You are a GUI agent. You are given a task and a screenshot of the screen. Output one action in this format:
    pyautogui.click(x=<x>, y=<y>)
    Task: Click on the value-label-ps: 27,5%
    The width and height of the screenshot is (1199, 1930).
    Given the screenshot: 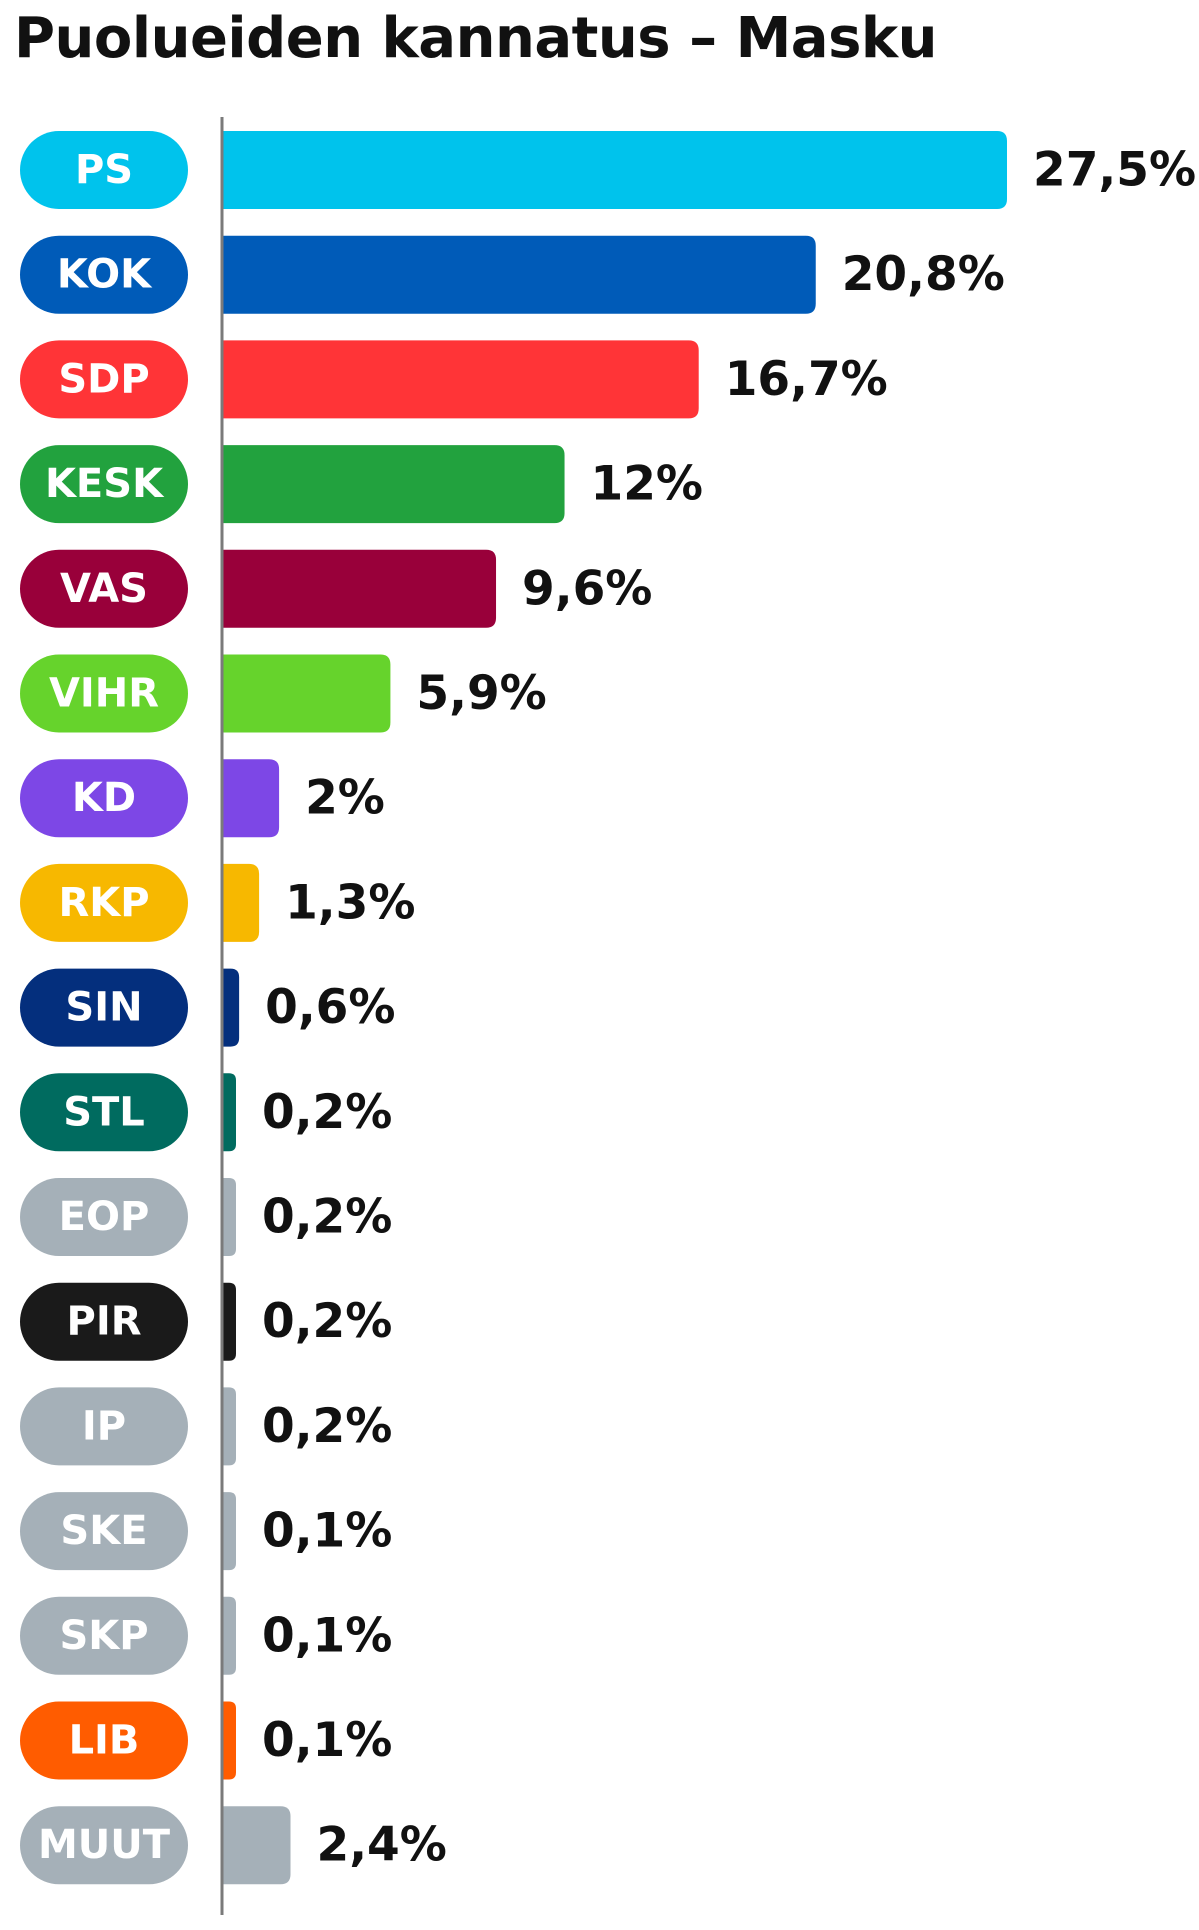 What is the action you would take?
    pyautogui.click(x=1114, y=170)
    